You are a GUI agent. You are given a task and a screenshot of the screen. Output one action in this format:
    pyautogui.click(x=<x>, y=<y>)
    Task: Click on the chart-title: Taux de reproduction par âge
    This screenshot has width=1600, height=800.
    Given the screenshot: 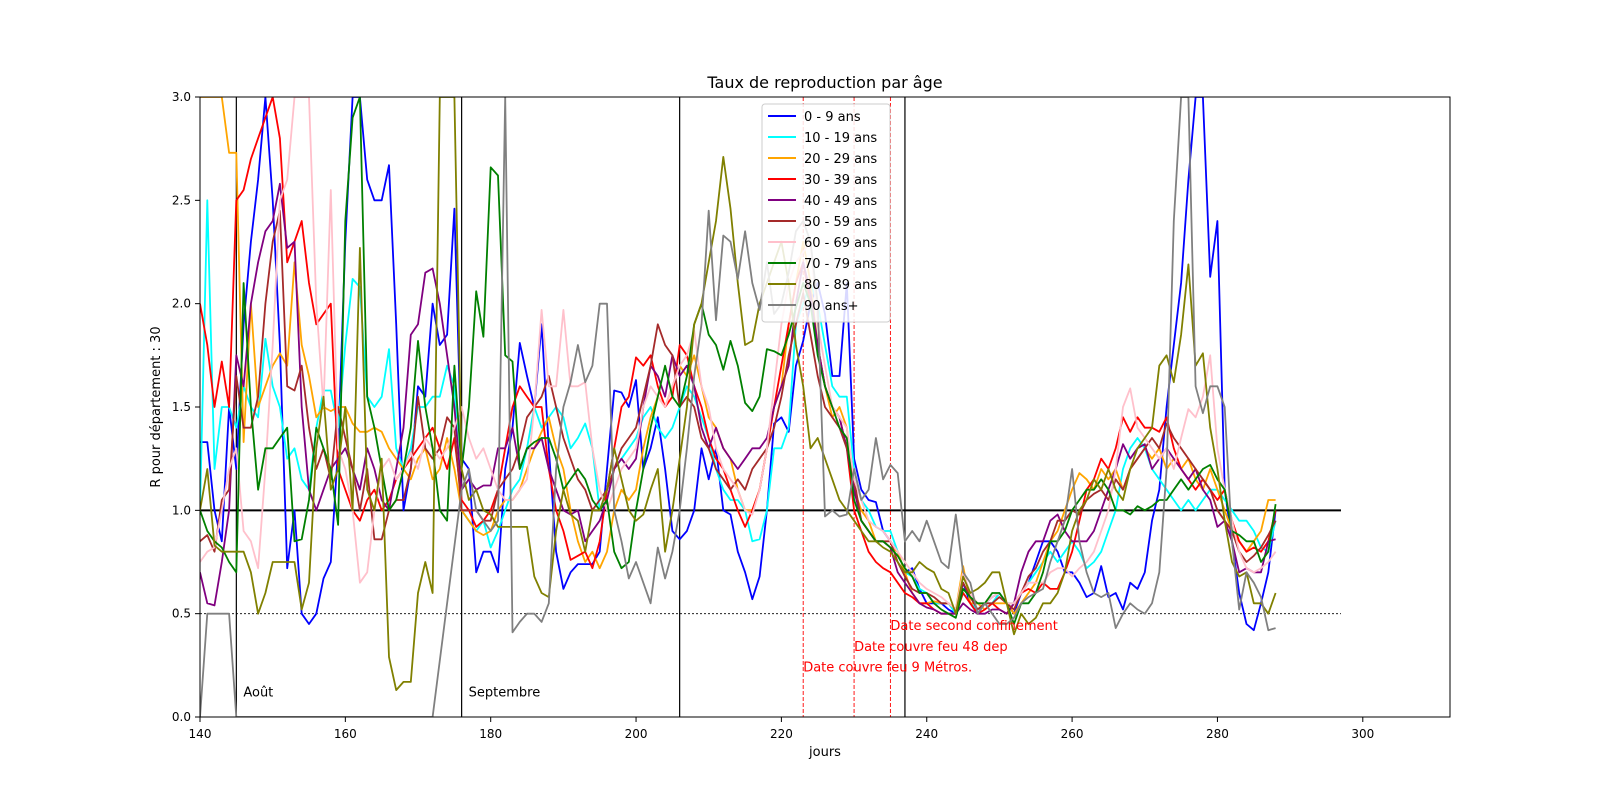 What is the action you would take?
    pyautogui.click(x=824, y=82)
    